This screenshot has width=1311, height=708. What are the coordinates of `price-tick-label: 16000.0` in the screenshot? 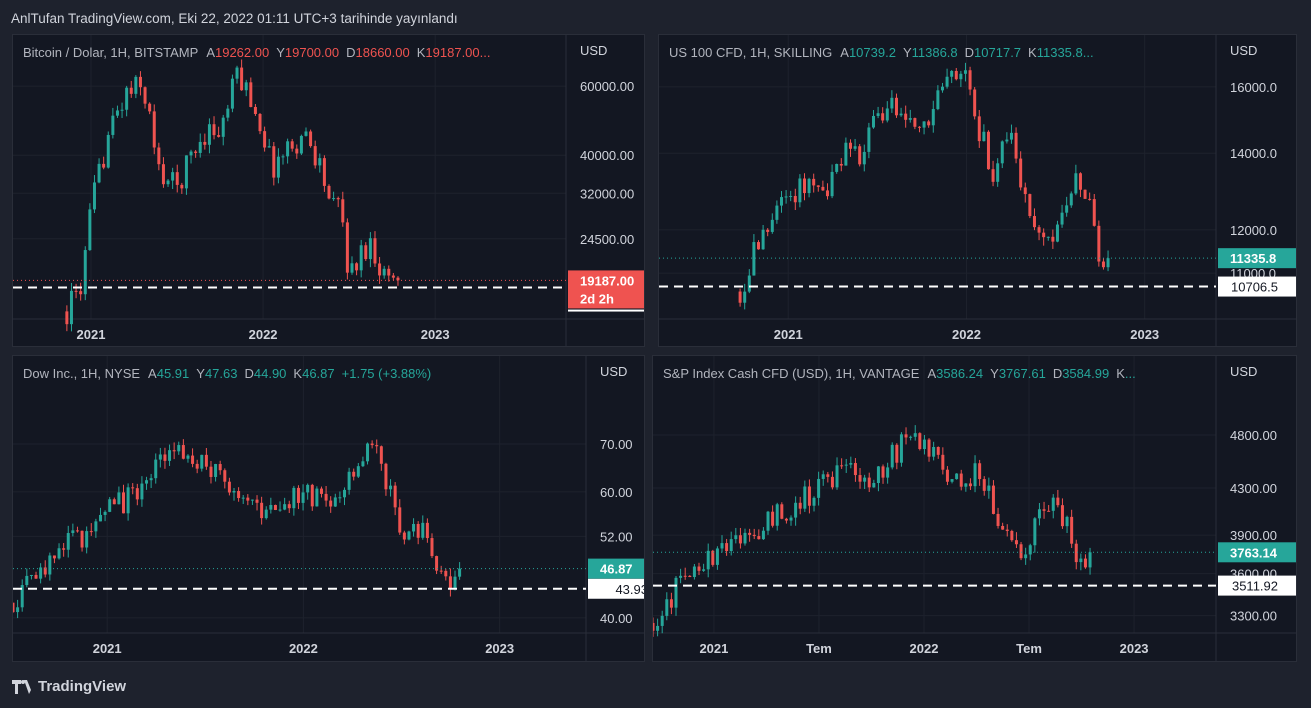 It's located at (1253, 87).